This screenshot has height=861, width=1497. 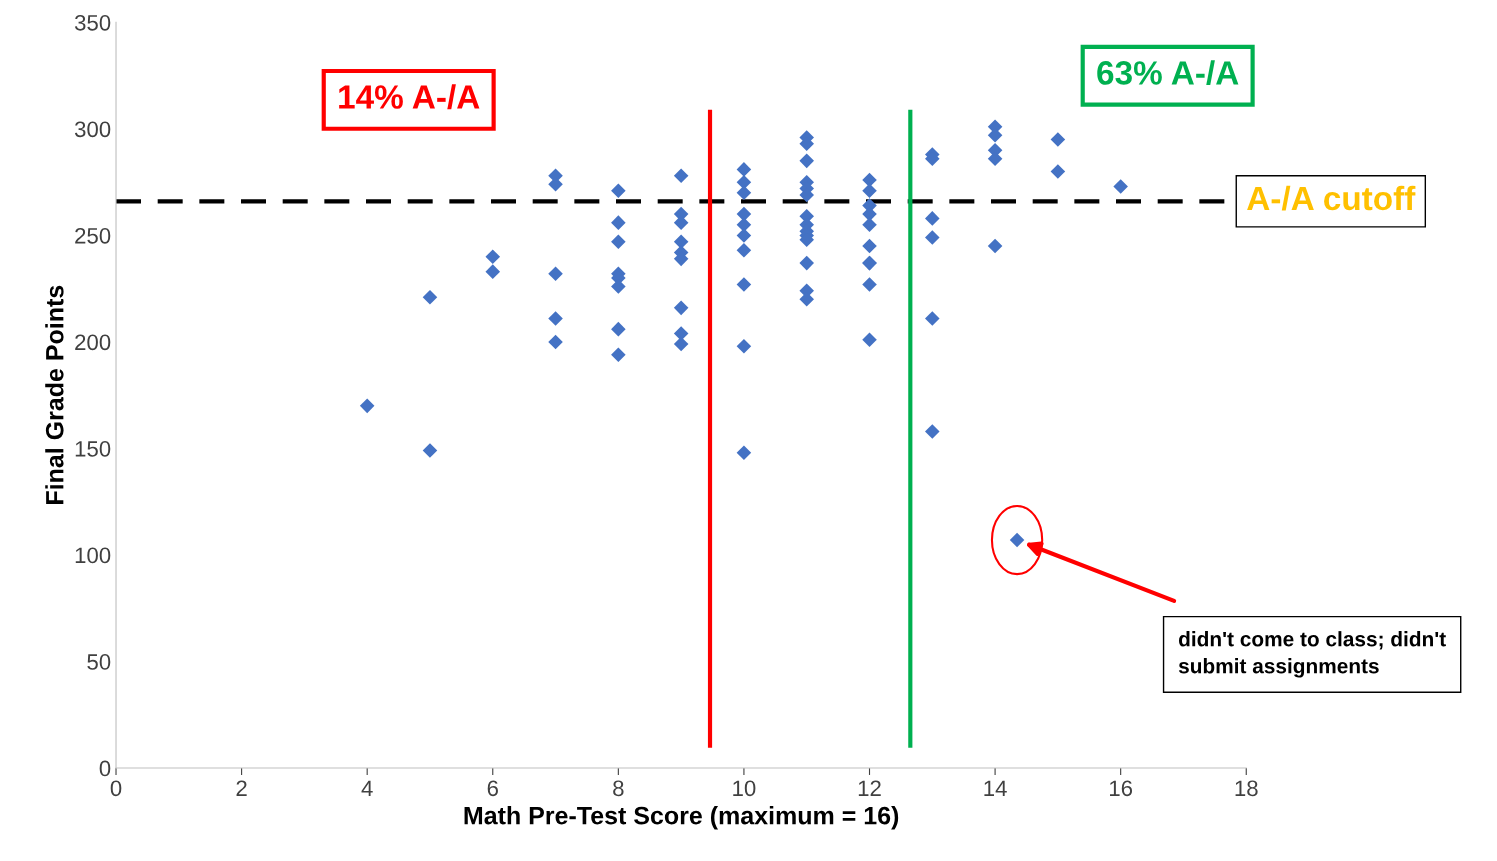 I want to click on x-tick-label: 6, so click(x=492, y=788).